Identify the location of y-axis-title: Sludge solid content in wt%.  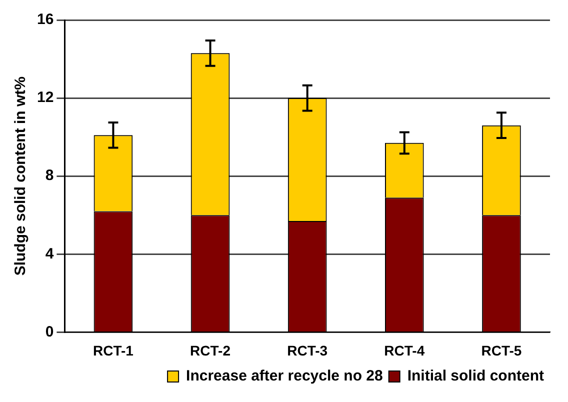
(21, 176).